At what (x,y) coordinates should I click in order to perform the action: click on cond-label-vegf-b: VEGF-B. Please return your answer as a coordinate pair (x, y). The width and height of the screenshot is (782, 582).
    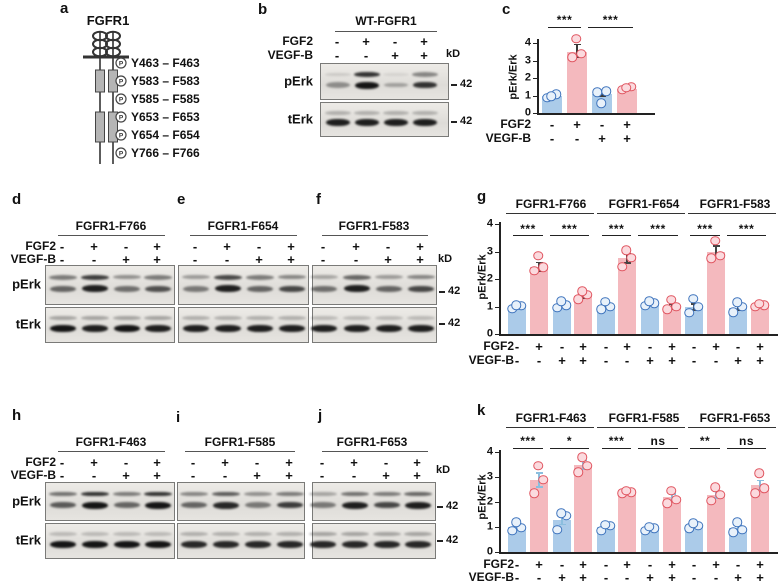
    Looking at the image, I should click on (491, 360).